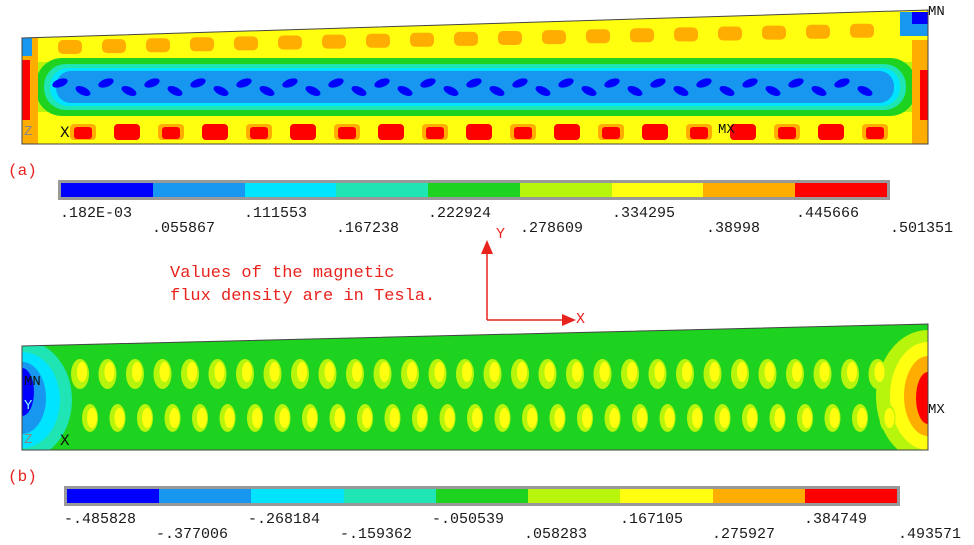 The image size is (974, 545). Describe the element at coordinates (460, 213) in the screenshot. I see `scale-a-label-4: .222924` at that location.